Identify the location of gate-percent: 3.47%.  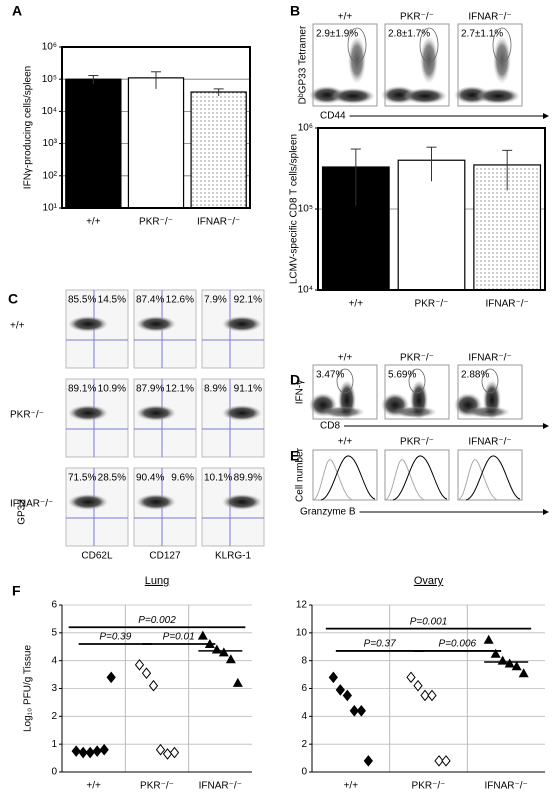
(330, 375).